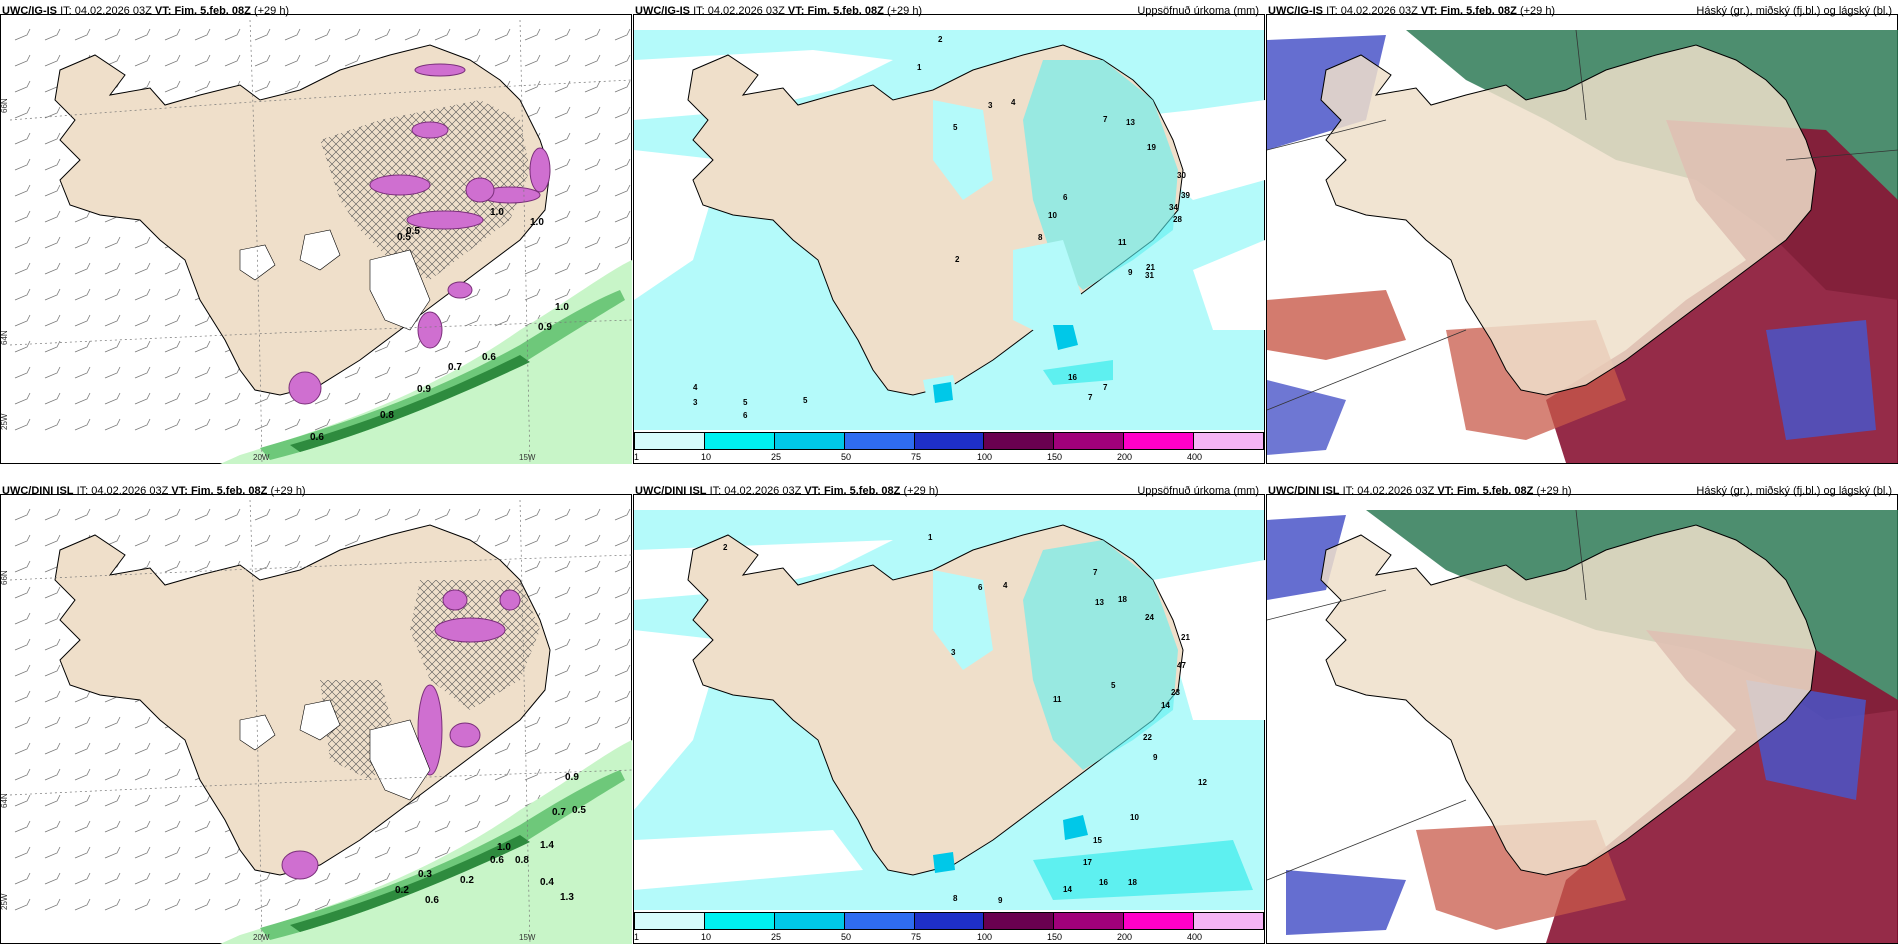 This screenshot has width=1900, height=950. I want to click on value-label: 24, so click(1149, 617).